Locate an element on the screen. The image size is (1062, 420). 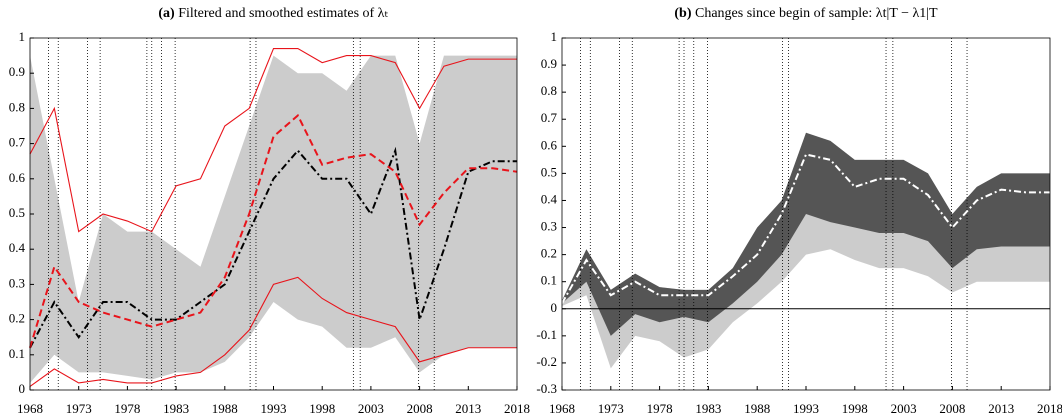
title-text: Filtered and smoothed estimates of λₜ is located at coordinates (283, 13).